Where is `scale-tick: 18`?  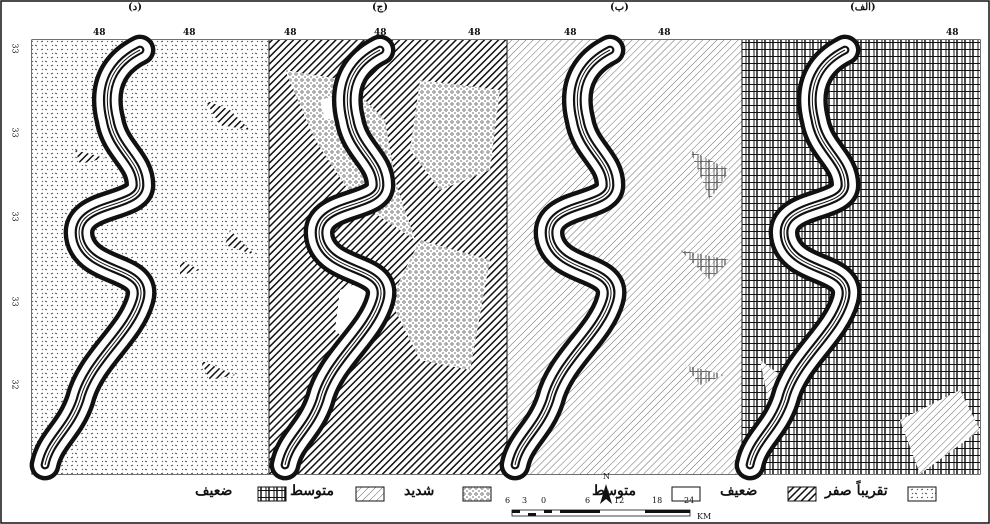
scale-tick: 18 is located at coordinates (657, 500).